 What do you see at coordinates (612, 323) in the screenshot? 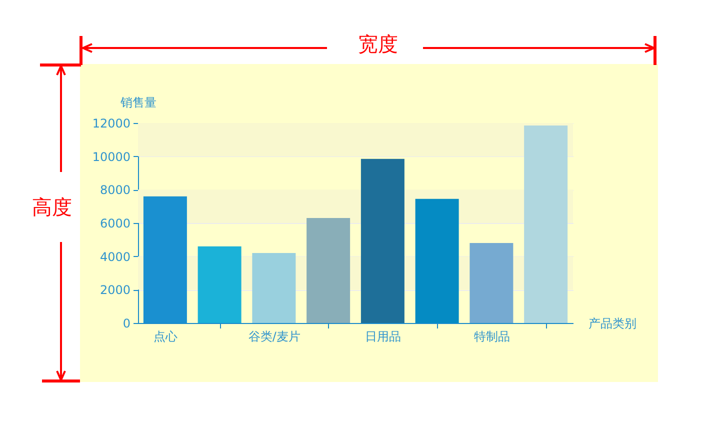
I see `x-axis-title: 产品类别` at bounding box center [612, 323].